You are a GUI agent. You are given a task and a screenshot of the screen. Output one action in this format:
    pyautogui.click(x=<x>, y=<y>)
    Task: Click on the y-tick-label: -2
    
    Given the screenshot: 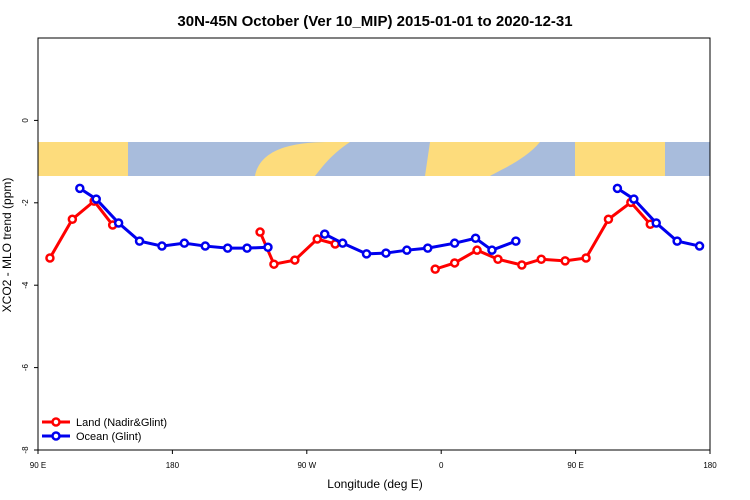 What is the action you would take?
    pyautogui.click(x=25, y=203)
    